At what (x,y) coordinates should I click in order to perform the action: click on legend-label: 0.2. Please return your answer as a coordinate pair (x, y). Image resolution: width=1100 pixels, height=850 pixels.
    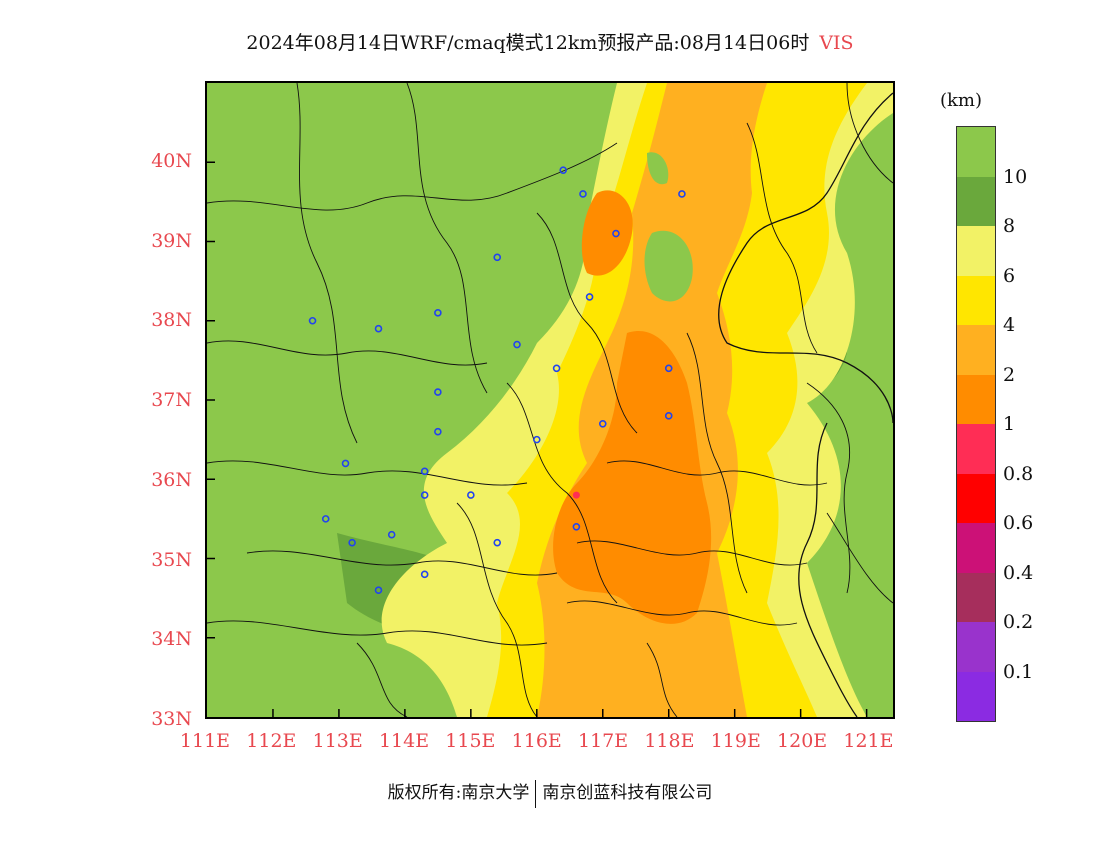
    Looking at the image, I should click on (1018, 622).